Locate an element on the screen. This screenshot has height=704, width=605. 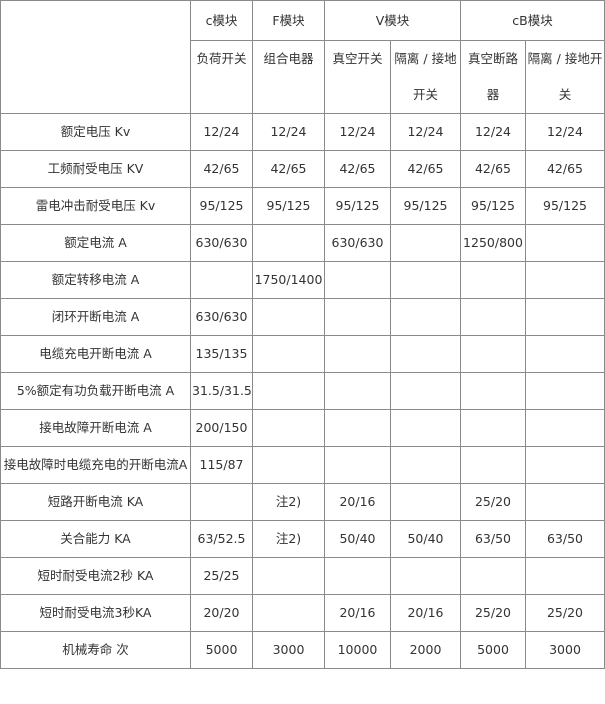
subheader: 真空开关 is located at coordinates (357, 77).